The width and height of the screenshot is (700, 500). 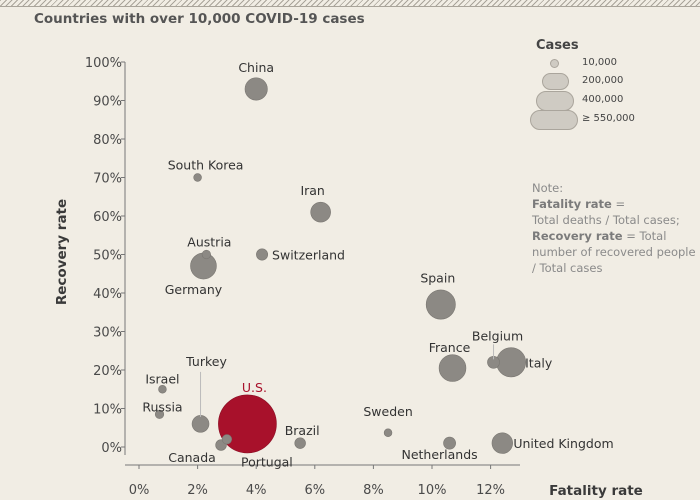 I want to click on x-tick-label: 12%, so click(x=490, y=490).